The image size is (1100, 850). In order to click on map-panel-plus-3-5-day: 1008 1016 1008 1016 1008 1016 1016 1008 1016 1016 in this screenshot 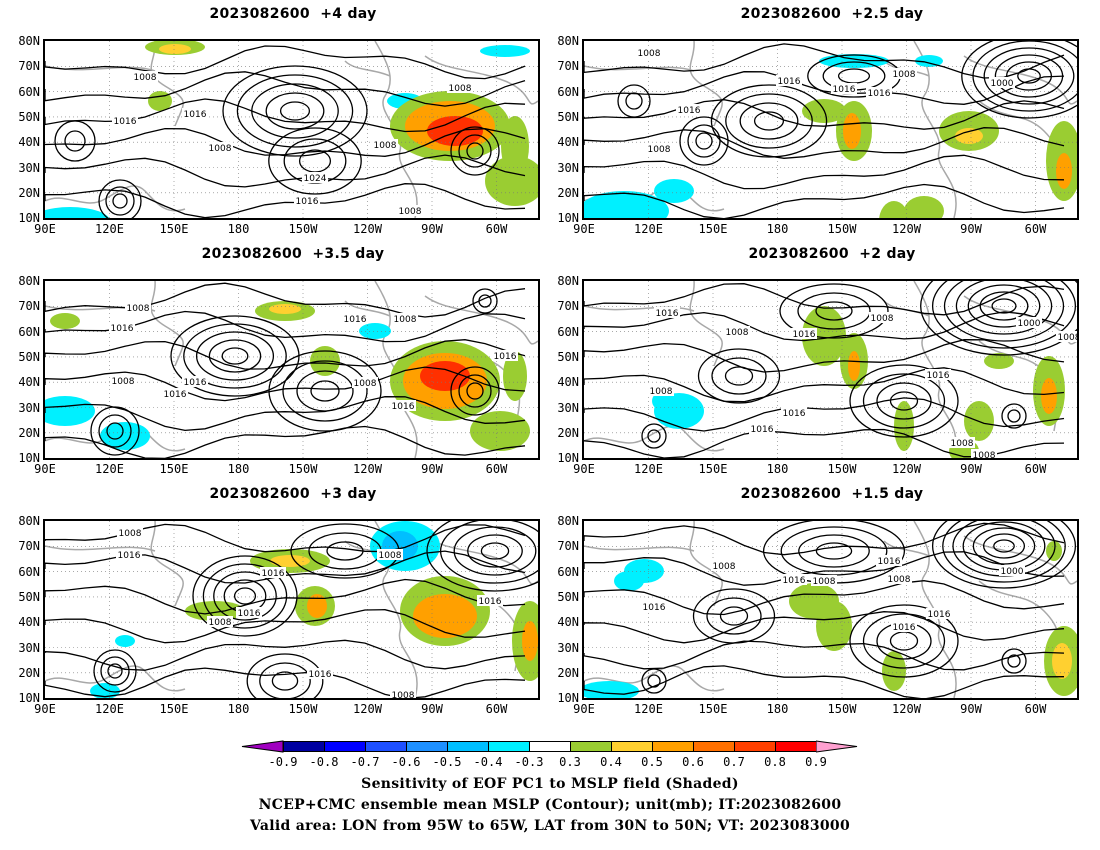, I will do `click(291, 369)`.